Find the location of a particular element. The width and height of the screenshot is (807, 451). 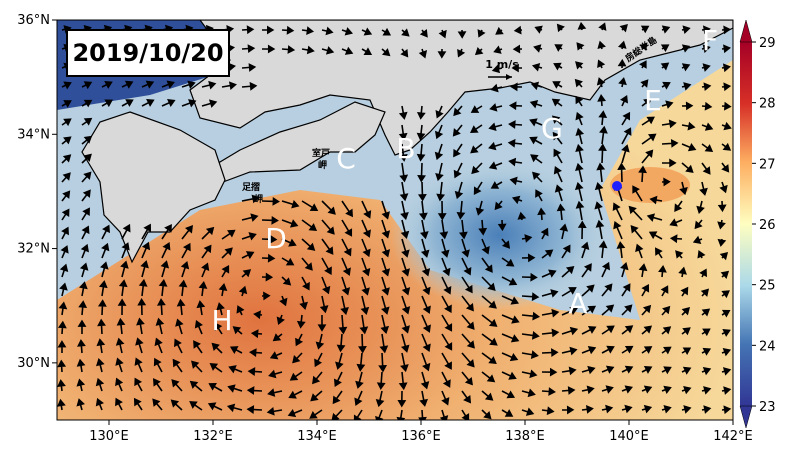

colorbar-max is located at coordinates (746, 31).